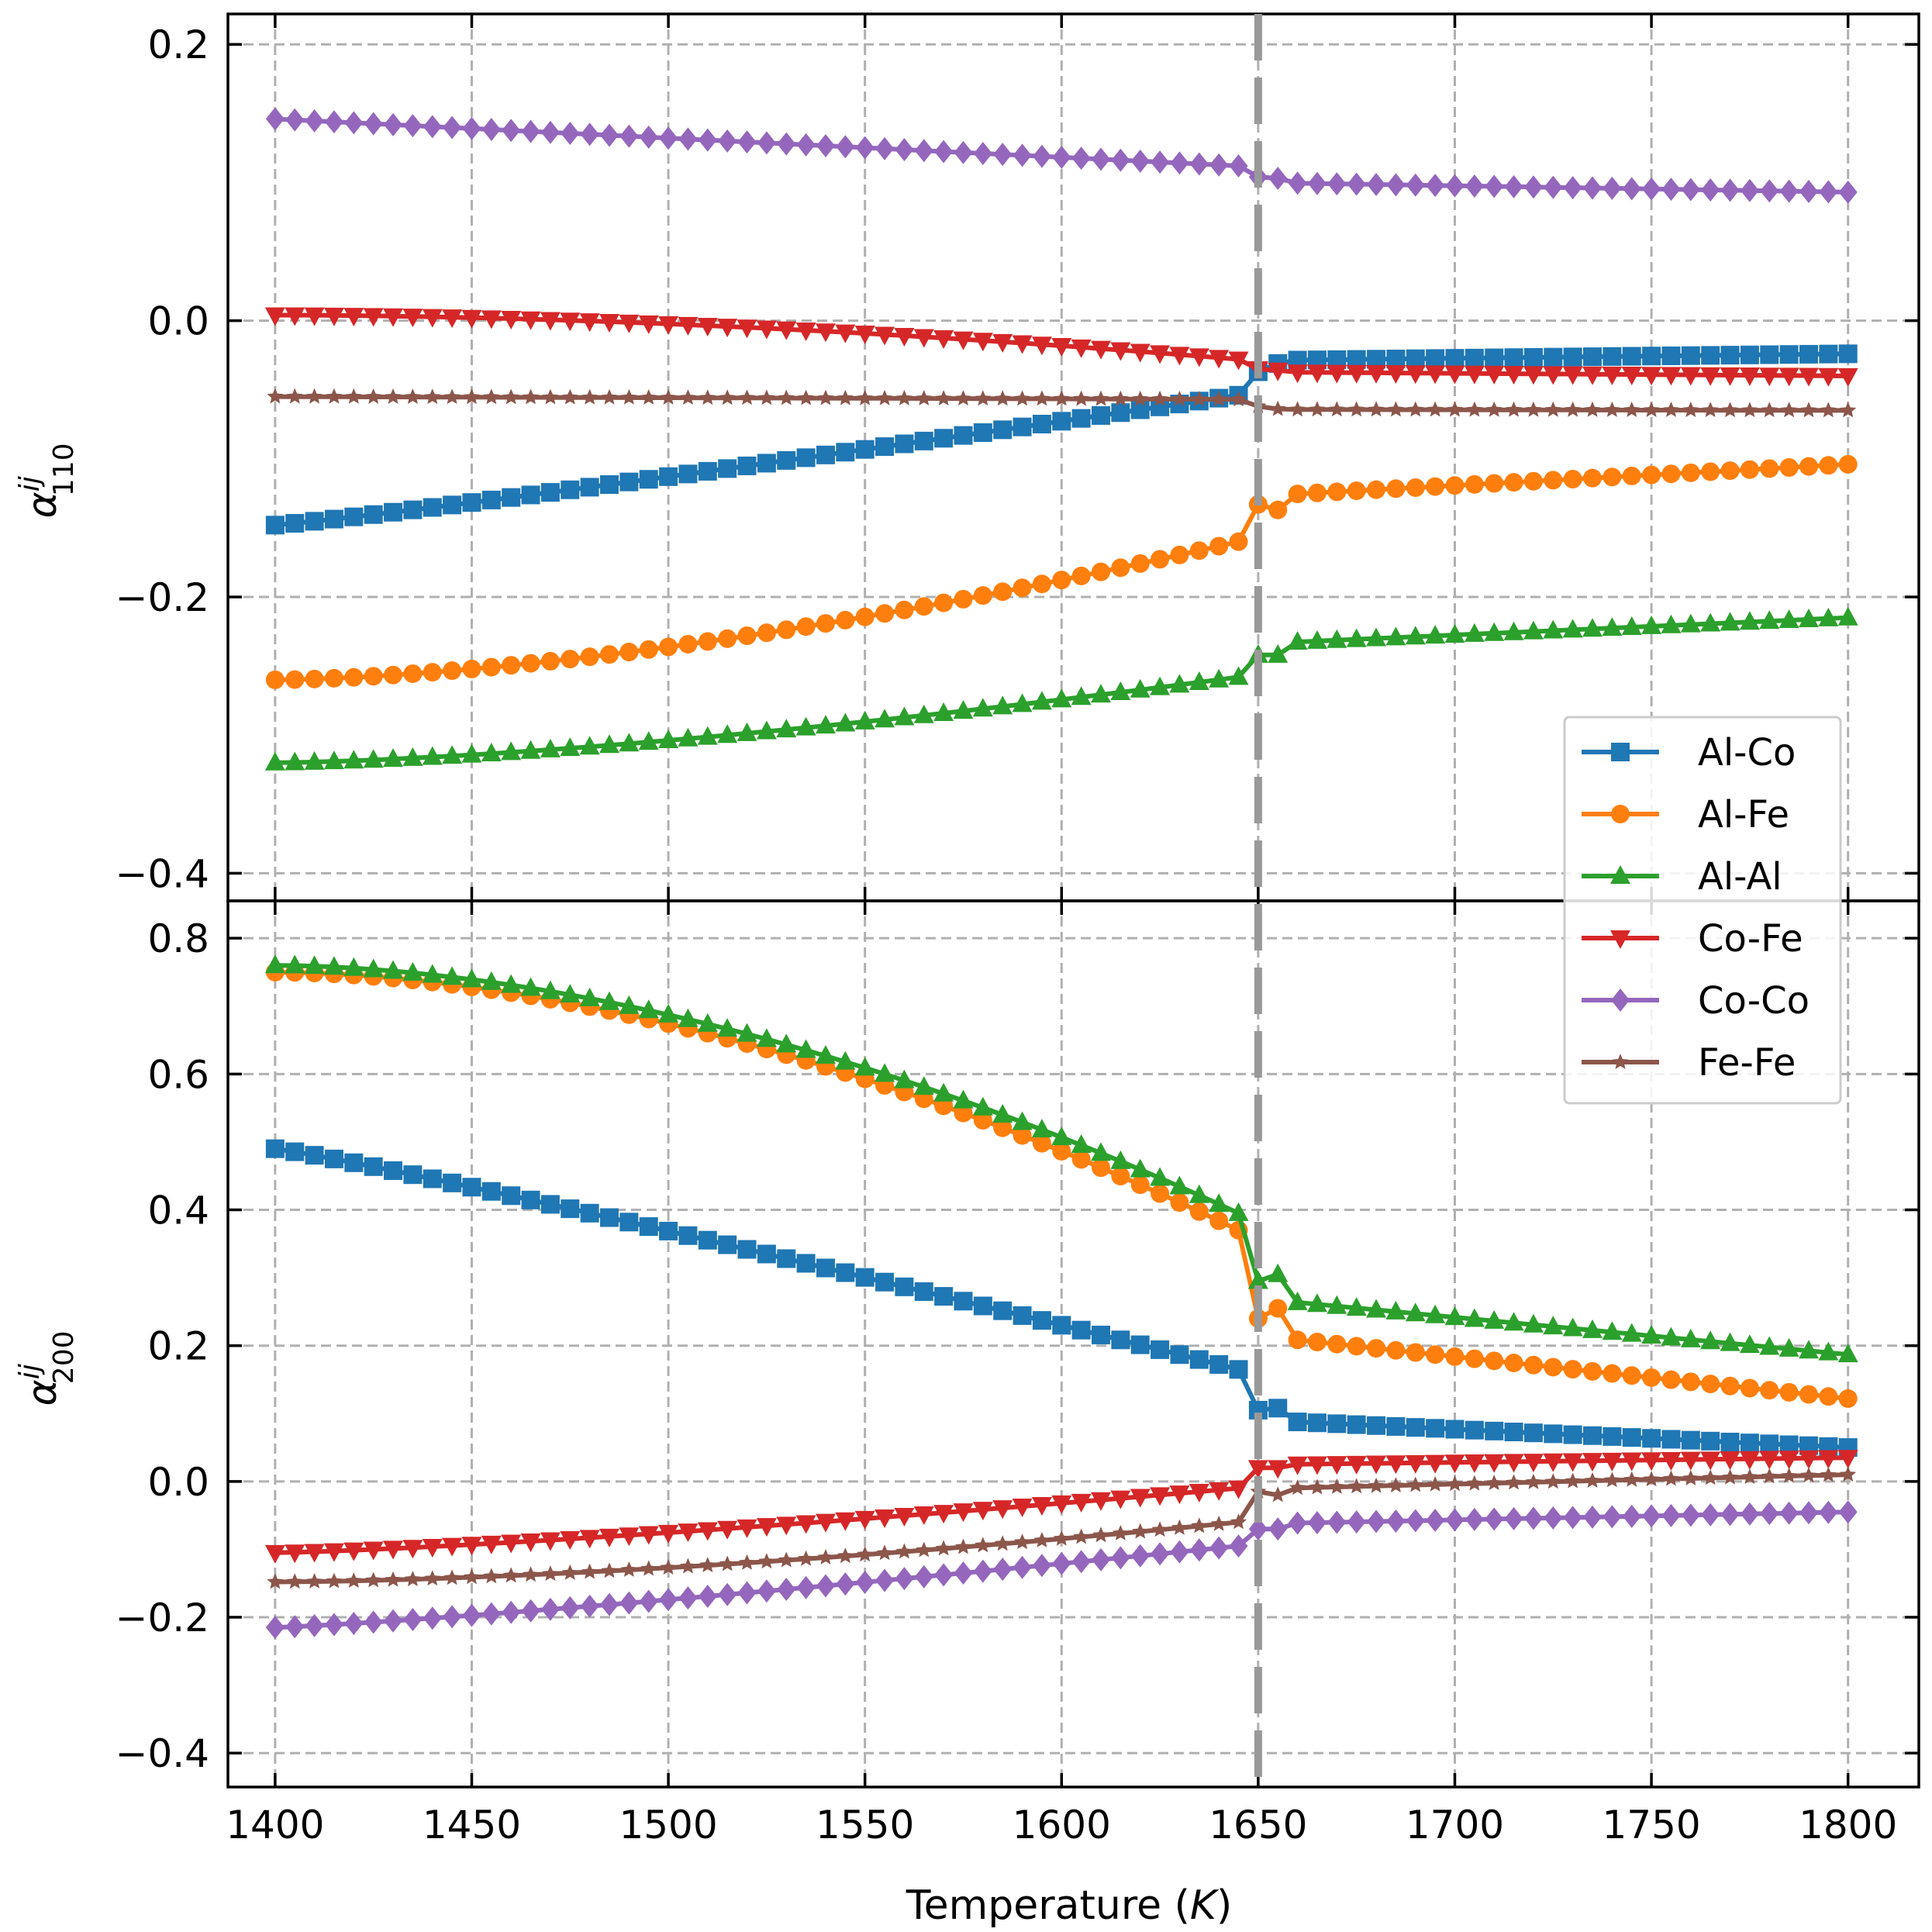 Image resolution: width=1932 pixels, height=1932 pixels. What do you see at coordinates (1620, 939) in the screenshot?
I see `legend-marker-co-fe` at bounding box center [1620, 939].